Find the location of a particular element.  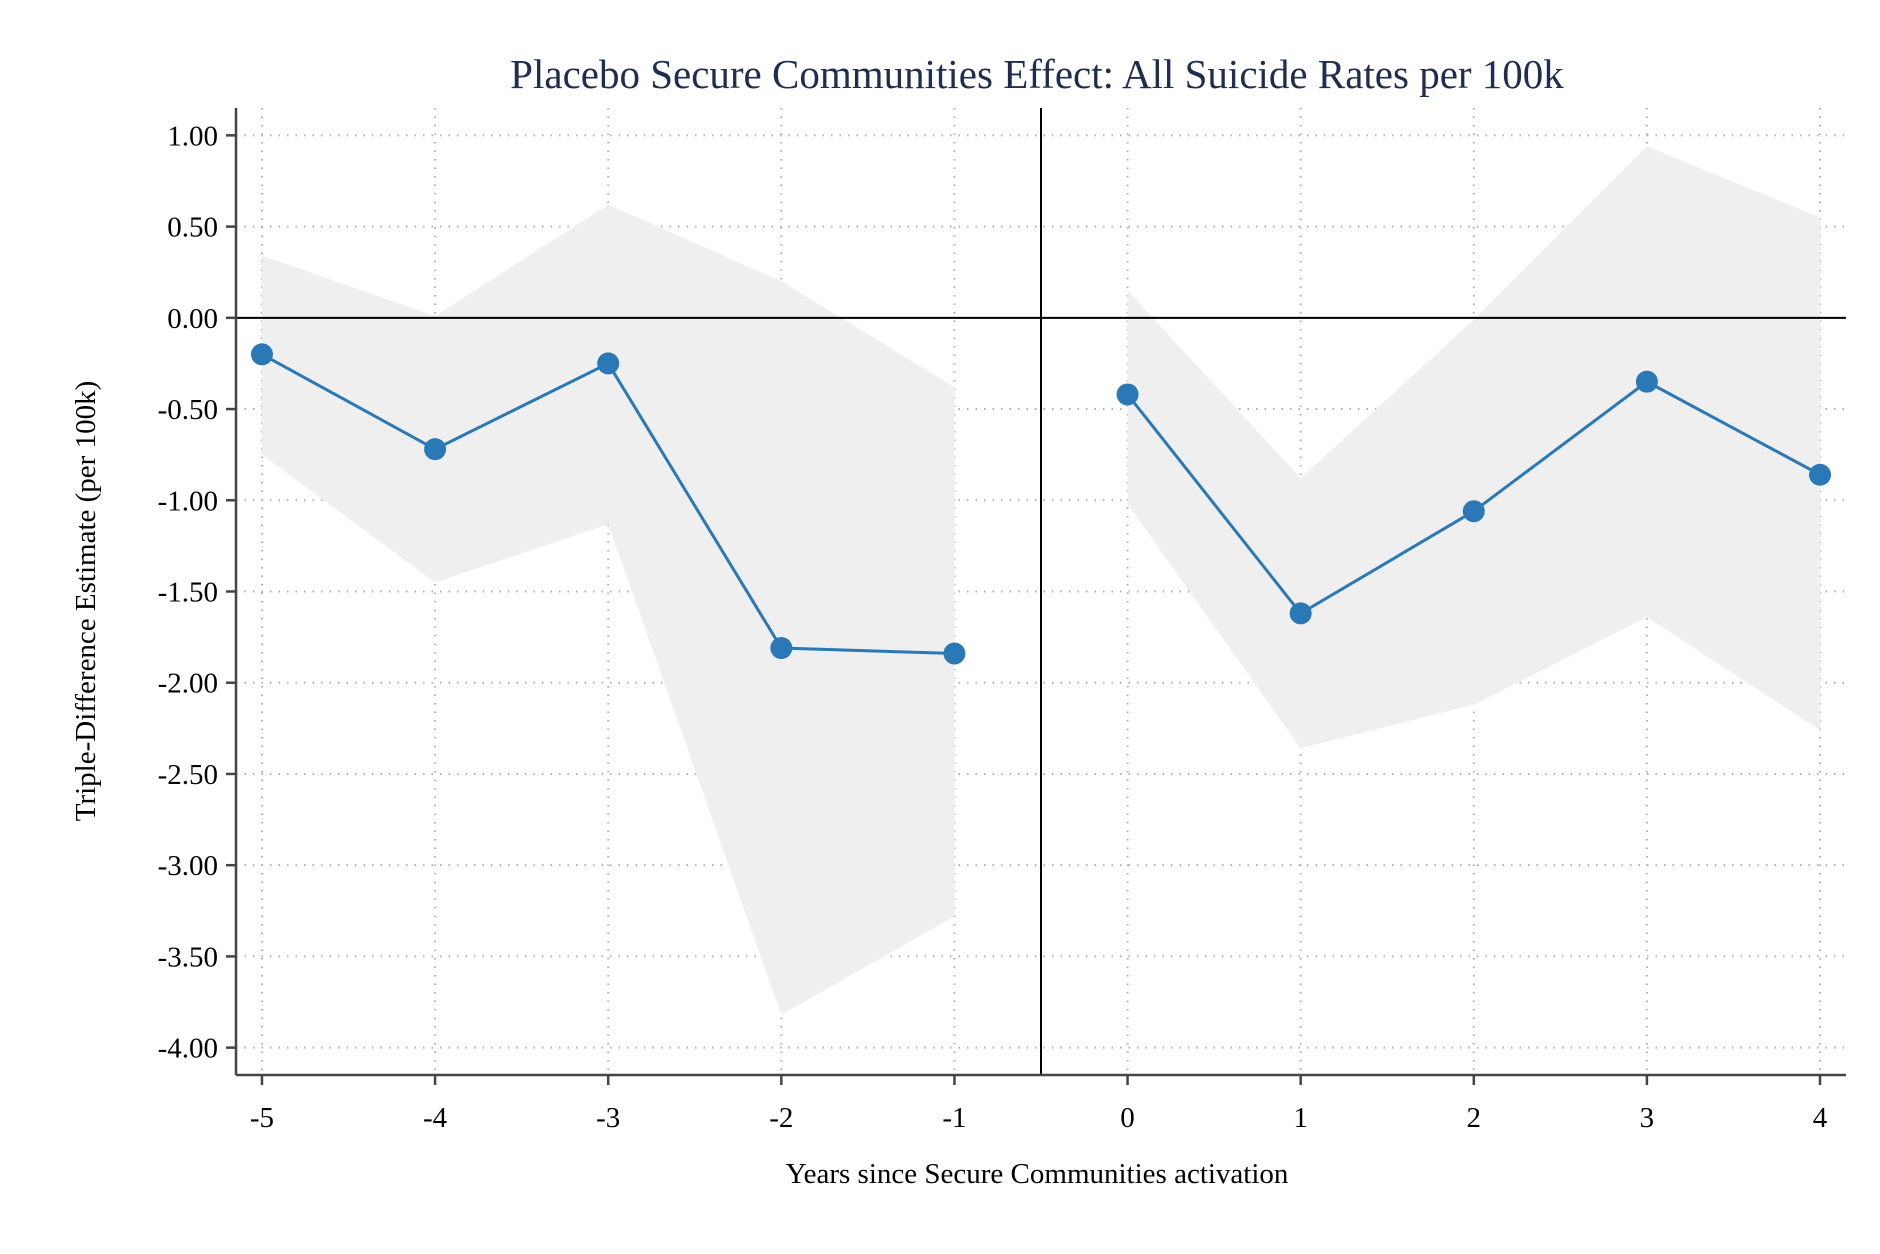

y-tick-label: -3.50 is located at coordinates (188, 957).